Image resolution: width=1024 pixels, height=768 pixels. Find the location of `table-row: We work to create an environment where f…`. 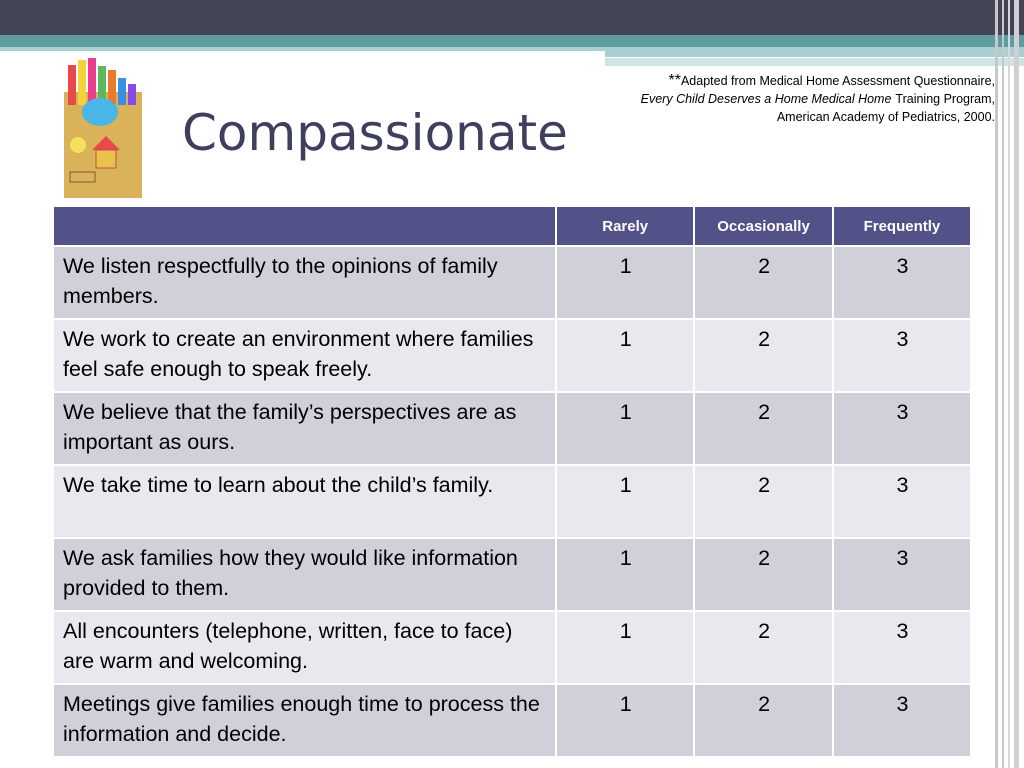

table-row: We work to create an environment where f… is located at coordinates (512, 355).